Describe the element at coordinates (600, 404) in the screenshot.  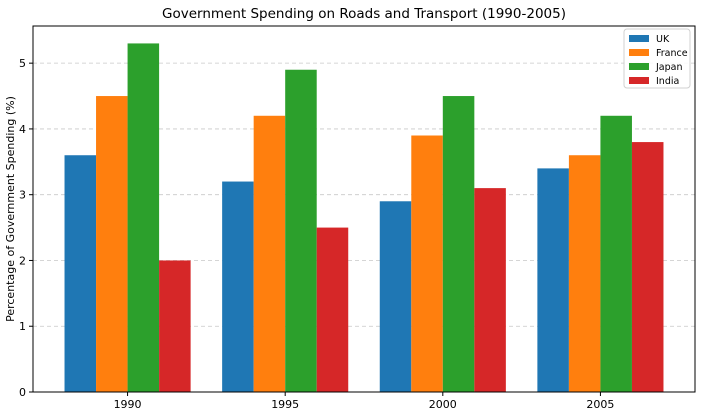
I see `x-tick-label: 2005` at that location.